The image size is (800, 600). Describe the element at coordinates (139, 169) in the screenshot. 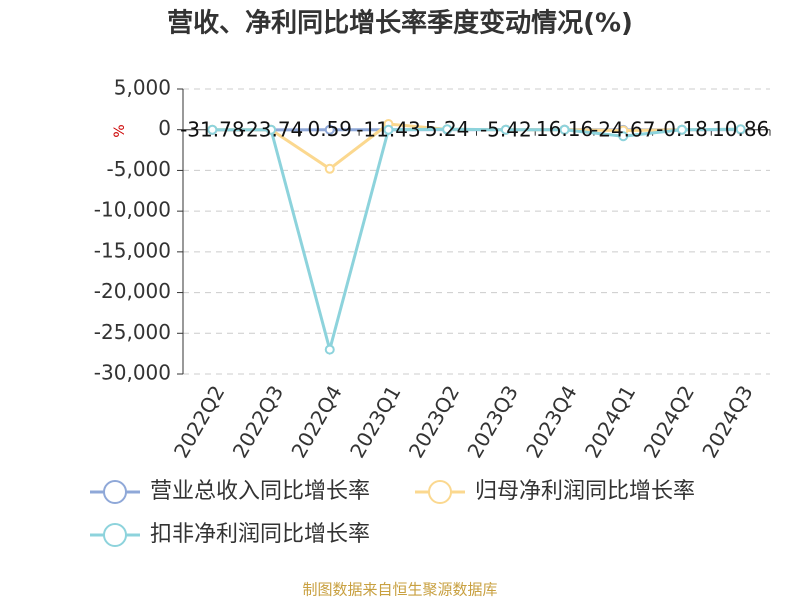

I see `y-tick-label: -5,000` at that location.